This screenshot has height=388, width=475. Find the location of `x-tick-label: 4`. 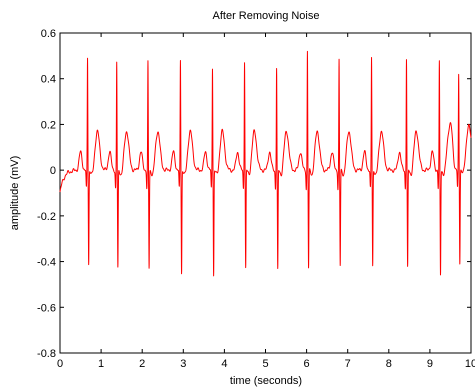

x-tick-label: 4 is located at coordinates (224, 364).